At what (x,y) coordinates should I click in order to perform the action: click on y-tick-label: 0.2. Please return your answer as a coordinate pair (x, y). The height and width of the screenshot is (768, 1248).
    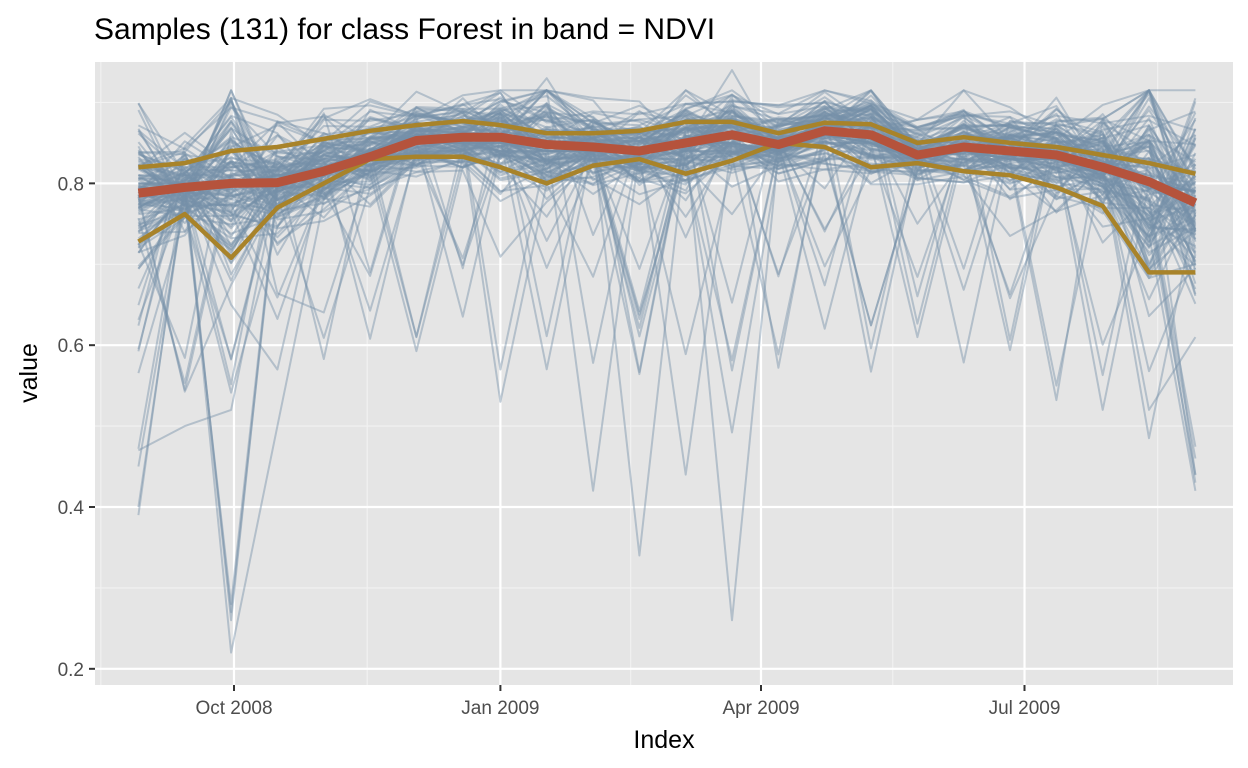
    Looking at the image, I should click on (71, 670).